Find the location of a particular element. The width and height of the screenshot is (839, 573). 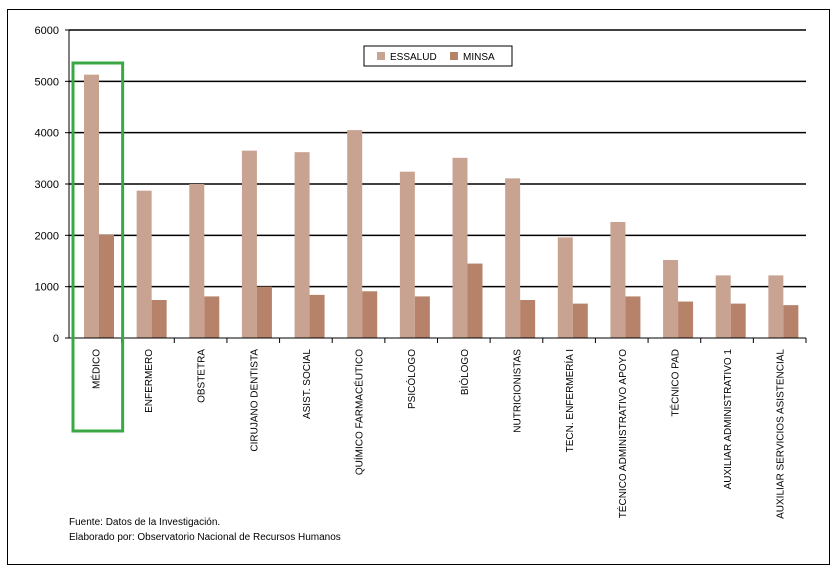

y-tick-label: 1000 is located at coordinates (47, 288).